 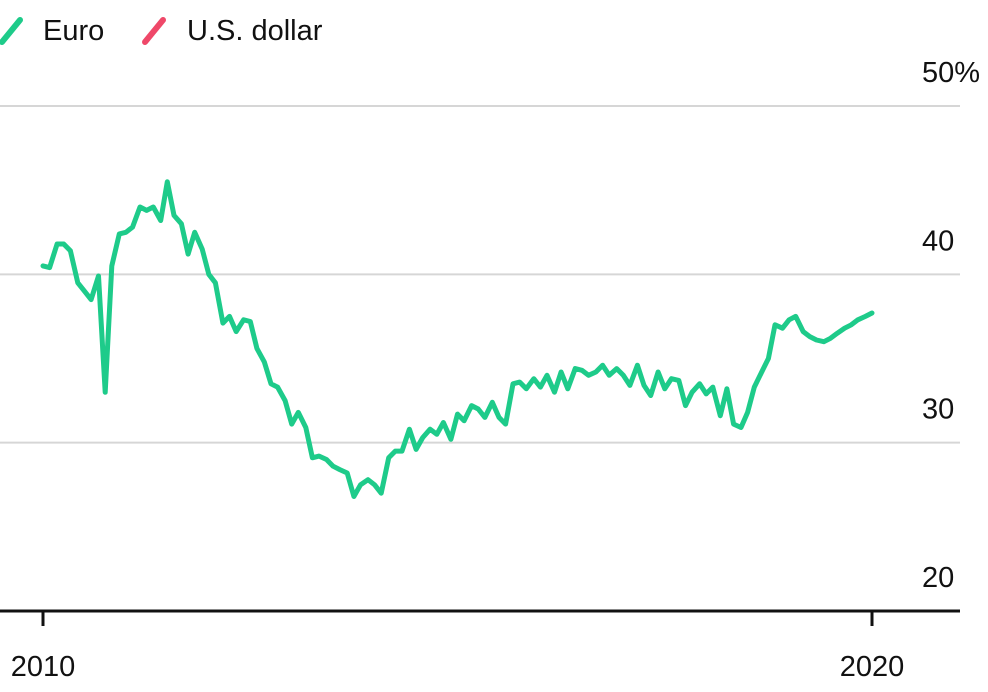 I want to click on y-tick-label-40: 40, so click(x=938, y=241).